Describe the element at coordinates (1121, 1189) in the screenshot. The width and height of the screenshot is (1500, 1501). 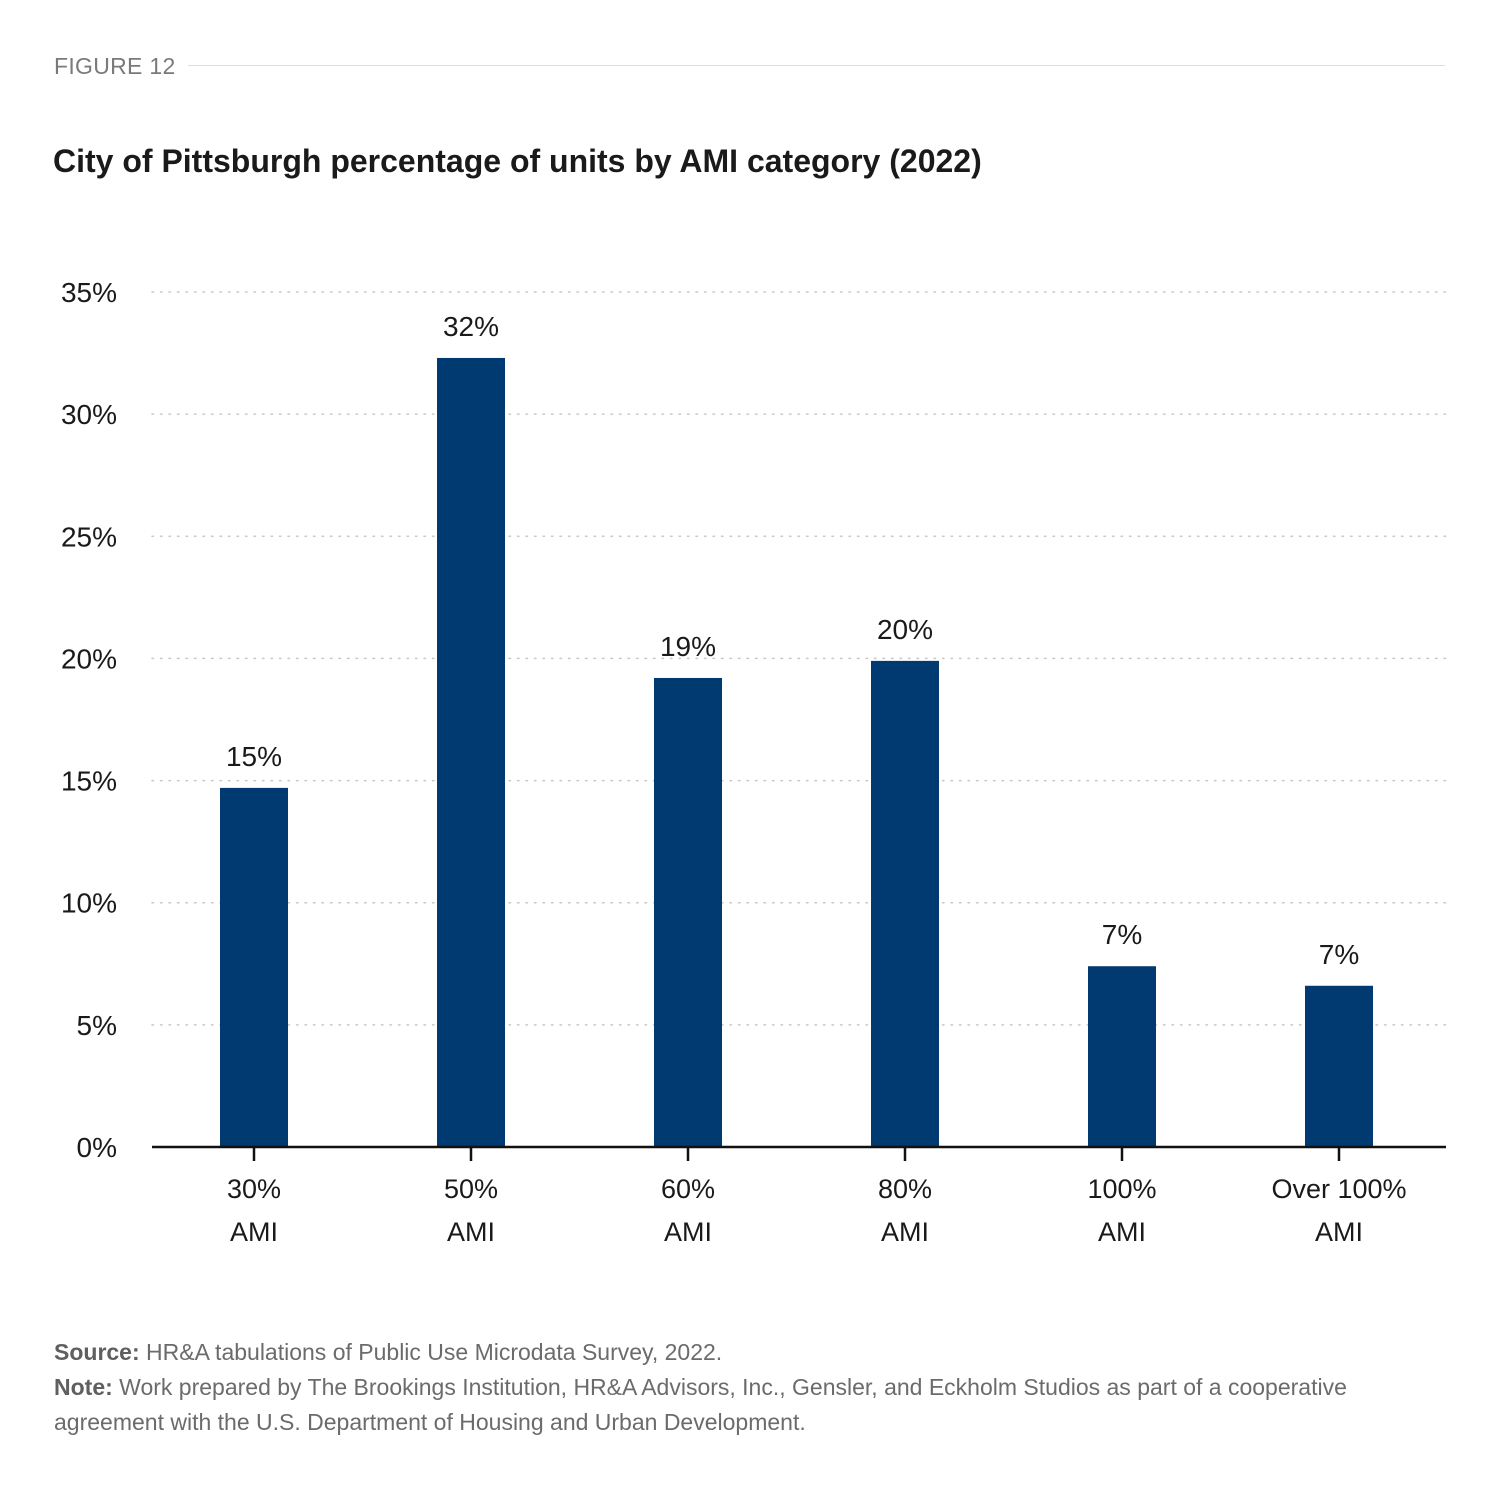
I see `x-tick-label: 100%` at that location.